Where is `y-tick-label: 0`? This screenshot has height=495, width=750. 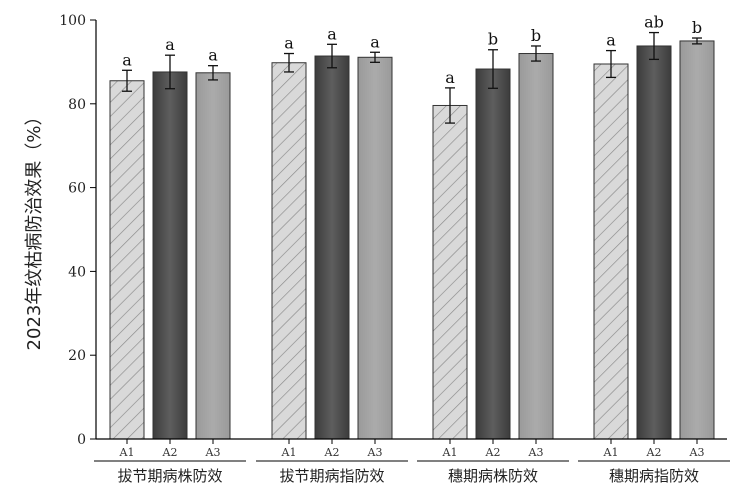
y-tick-label: 0 is located at coordinates (81, 440).